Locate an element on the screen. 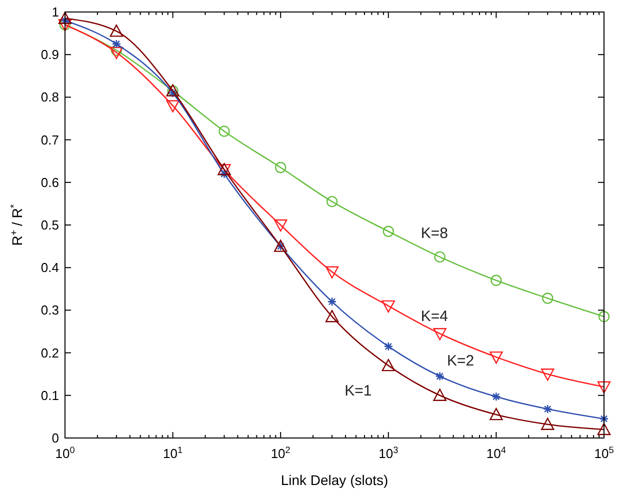 This screenshot has height=493, width=620. series-label: K=1 is located at coordinates (358, 391).